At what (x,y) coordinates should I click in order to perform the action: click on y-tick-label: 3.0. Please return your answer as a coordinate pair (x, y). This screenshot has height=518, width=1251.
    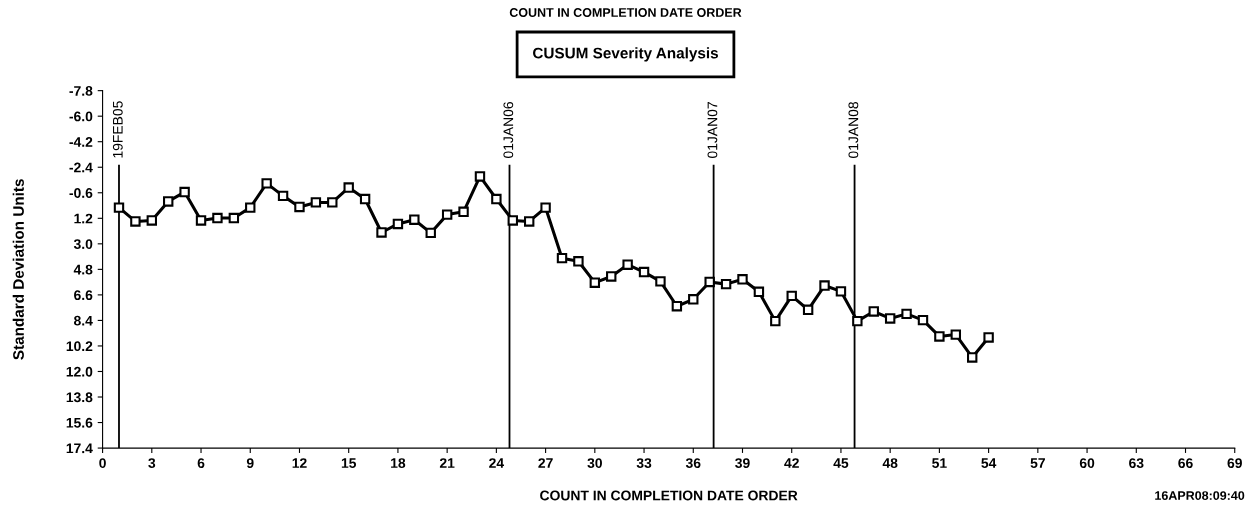
    Looking at the image, I should click on (83, 244).